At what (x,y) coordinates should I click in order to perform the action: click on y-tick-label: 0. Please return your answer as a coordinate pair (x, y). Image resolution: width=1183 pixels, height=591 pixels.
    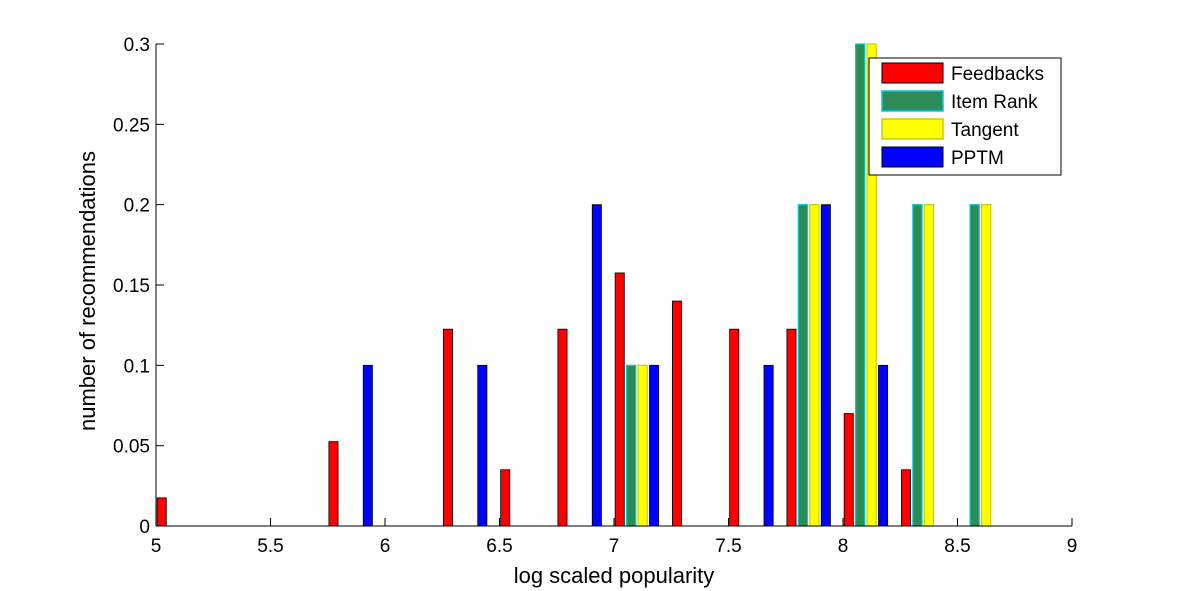
    Looking at the image, I should click on (144, 527).